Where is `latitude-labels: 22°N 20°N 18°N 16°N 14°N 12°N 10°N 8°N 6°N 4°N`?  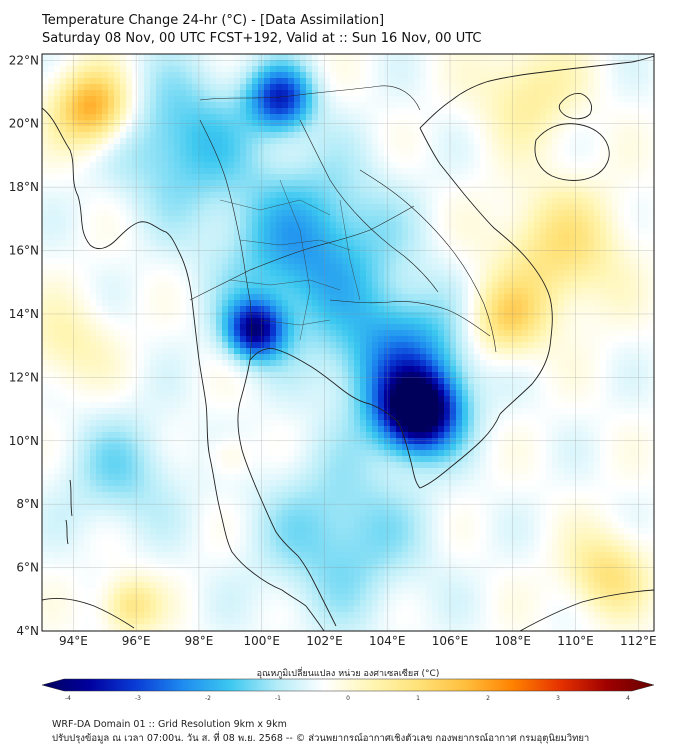
latitude-labels: 22°N 20°N 18°N 16°N 14°N 12°N 10°N 8°N 6°N 4°N is located at coordinates (24, 345).